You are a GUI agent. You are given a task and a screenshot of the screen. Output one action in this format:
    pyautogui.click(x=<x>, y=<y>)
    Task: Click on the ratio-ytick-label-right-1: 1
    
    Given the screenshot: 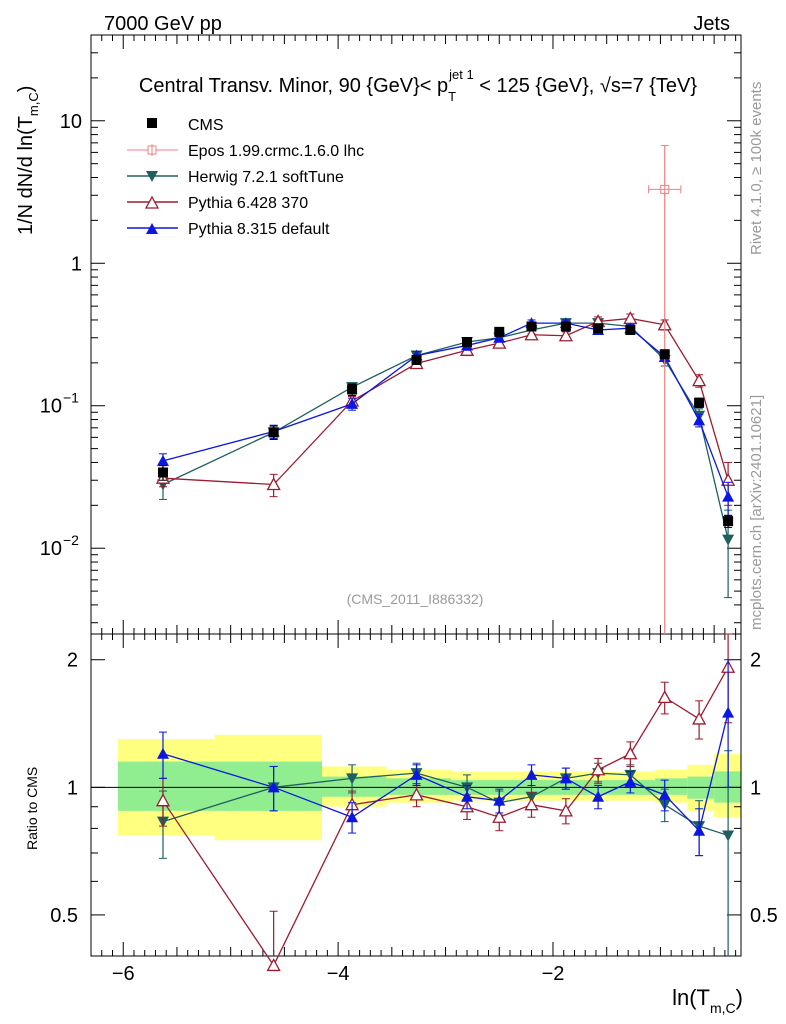 What is the action you would take?
    pyautogui.click(x=755, y=788)
    